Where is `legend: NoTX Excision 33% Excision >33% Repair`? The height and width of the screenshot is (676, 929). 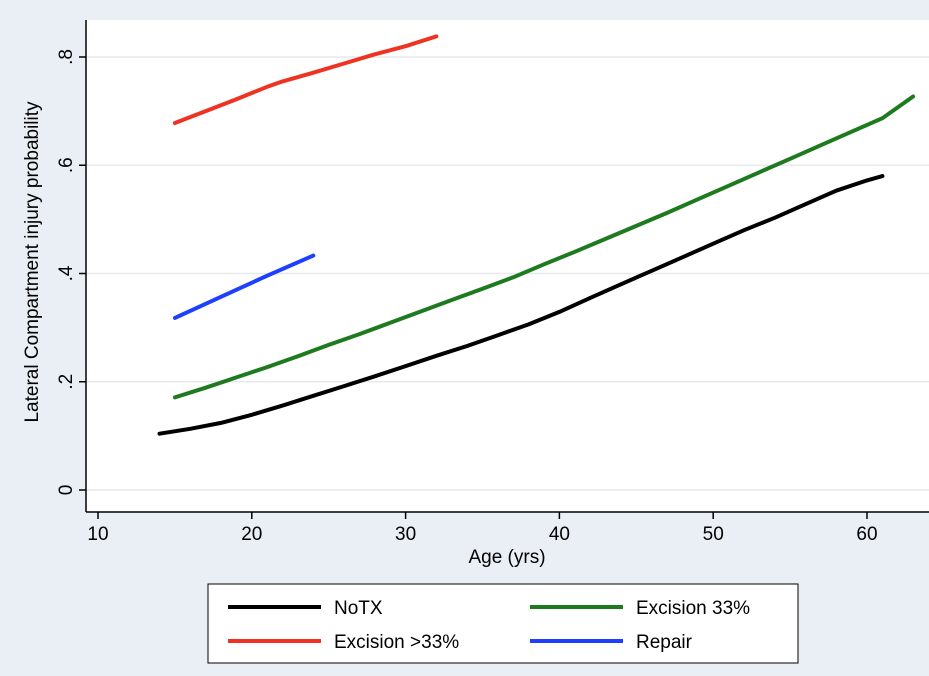
legend: NoTX Excision 33% Excision >33% Repair is located at coordinates (503, 623).